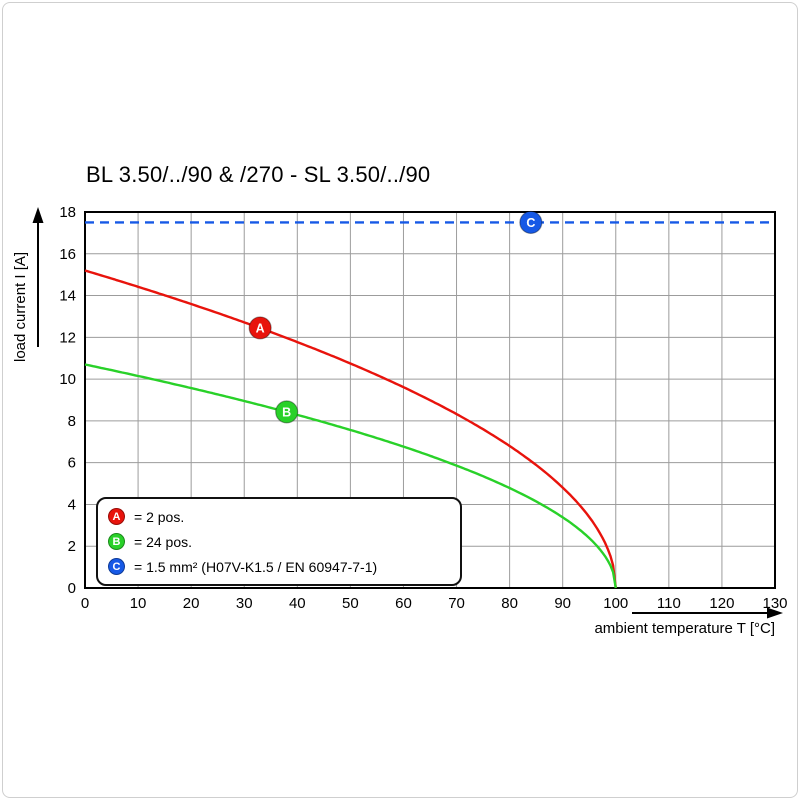  Describe the element at coordinates (509, 603) in the screenshot. I see `x-tick-label: 80` at that location.